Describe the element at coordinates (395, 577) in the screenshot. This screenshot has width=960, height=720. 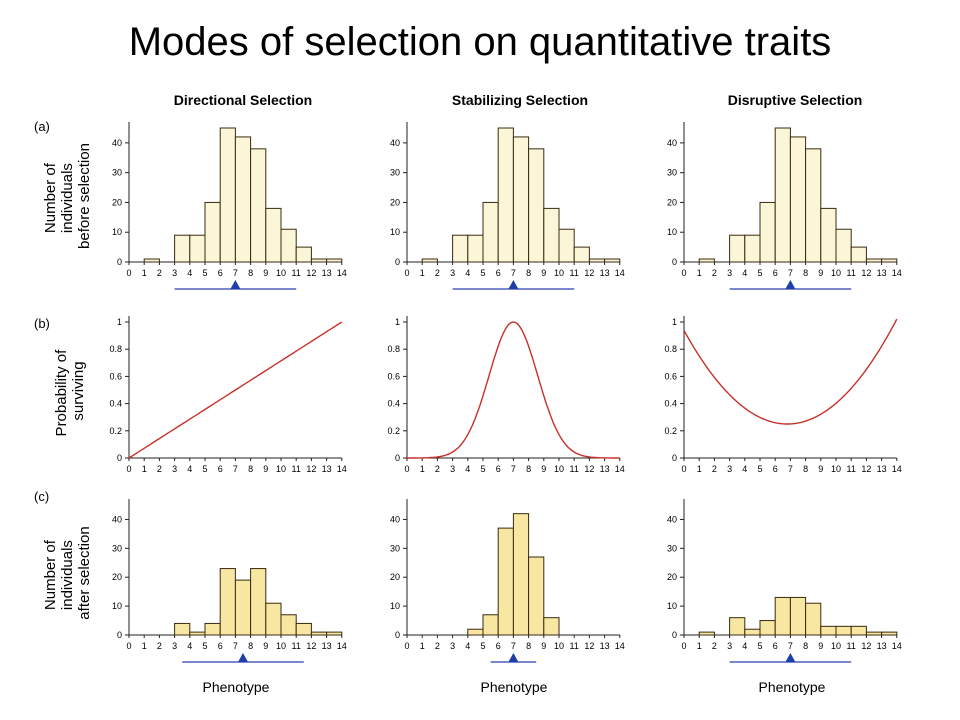
I see `y-tick-label-stabilizing-after: 20` at that location.